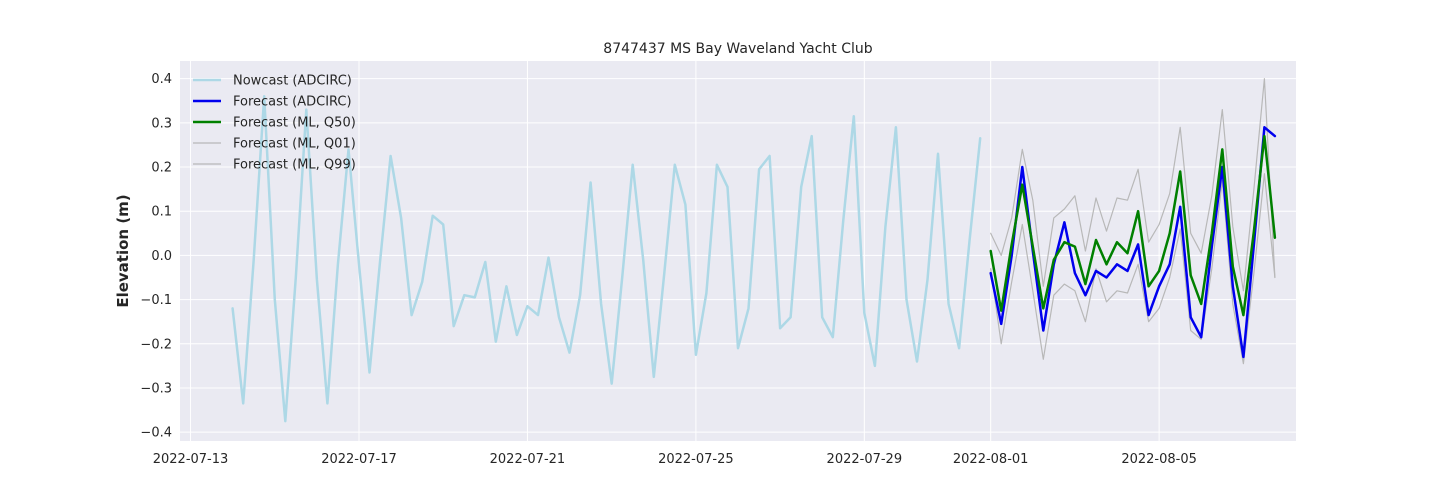  I want to click on legend-entry: Forecast (ML, Q01), so click(294, 144).